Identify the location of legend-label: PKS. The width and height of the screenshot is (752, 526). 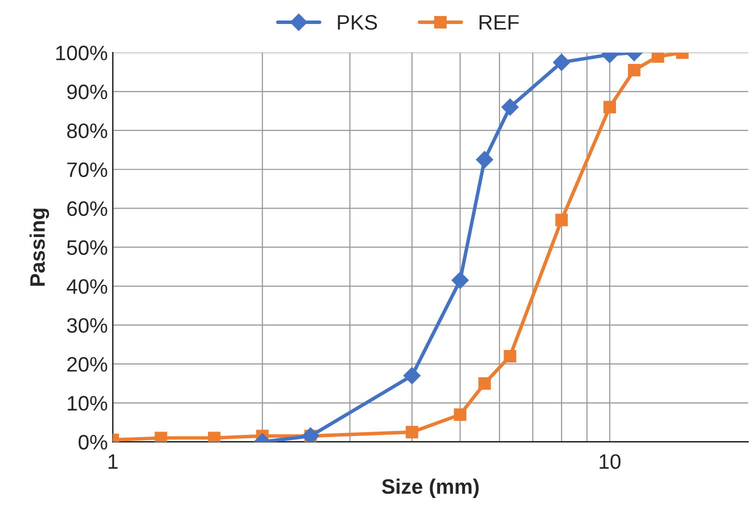
(357, 22).